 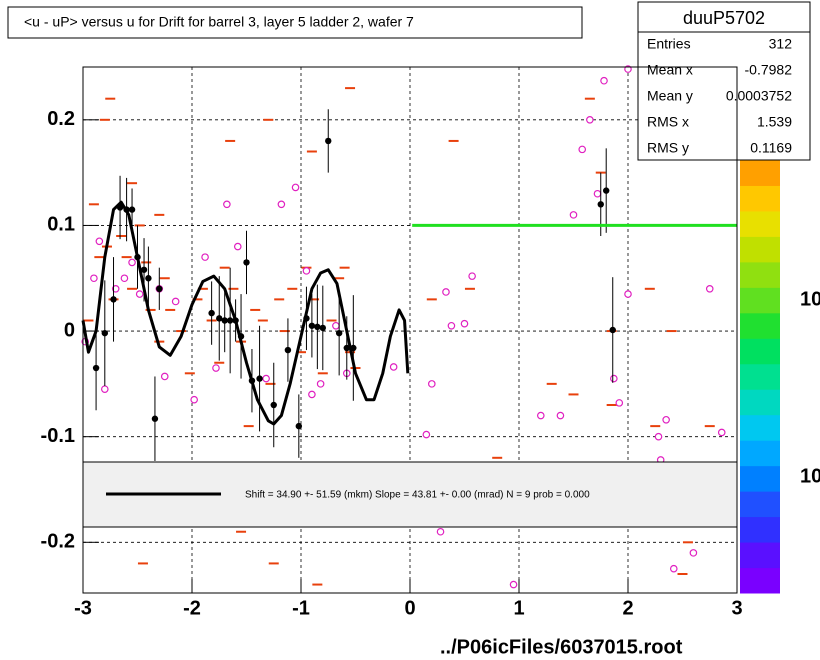 What do you see at coordinates (301, 608) in the screenshot?
I see `x-tick-label: -1` at bounding box center [301, 608].